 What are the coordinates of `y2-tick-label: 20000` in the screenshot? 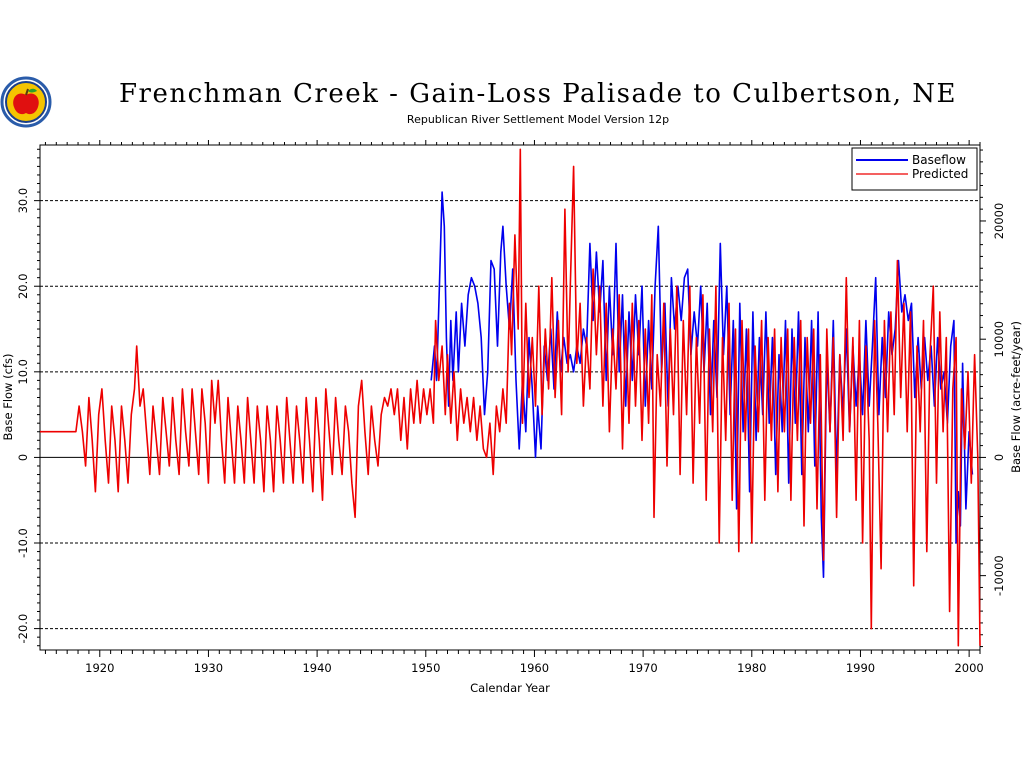 It's located at (999, 221).